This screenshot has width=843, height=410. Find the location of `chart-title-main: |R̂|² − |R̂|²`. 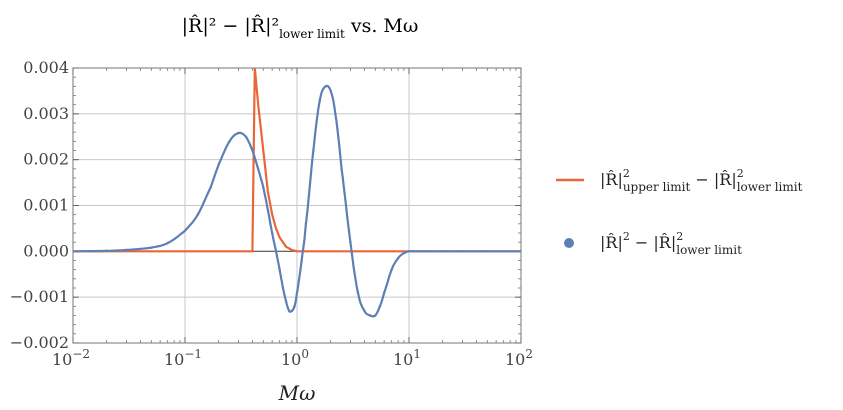

chart-title-main: |R̂|² − |R̂|² is located at coordinates (230, 26).